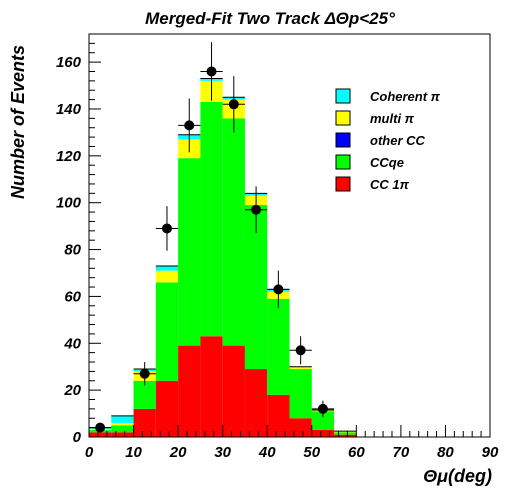 The height and width of the screenshot is (499, 512). I want to click on y-tick-label: 140, so click(69, 109).